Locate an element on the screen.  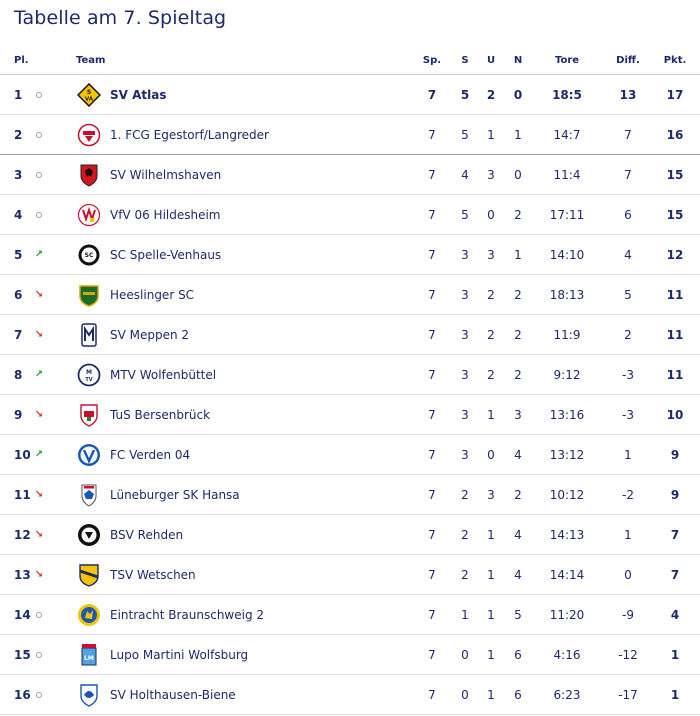
team-name-link: TuS Bersenbrück is located at coordinates (160, 414).